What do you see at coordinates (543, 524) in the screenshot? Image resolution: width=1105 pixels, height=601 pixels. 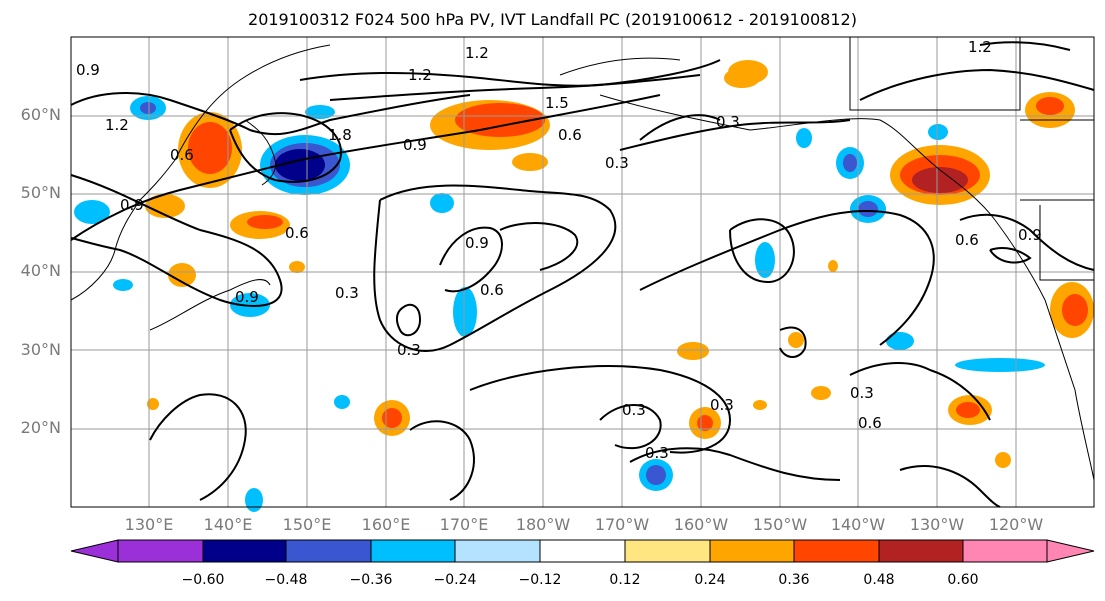 I see `lon-label: 180°W` at bounding box center [543, 524].